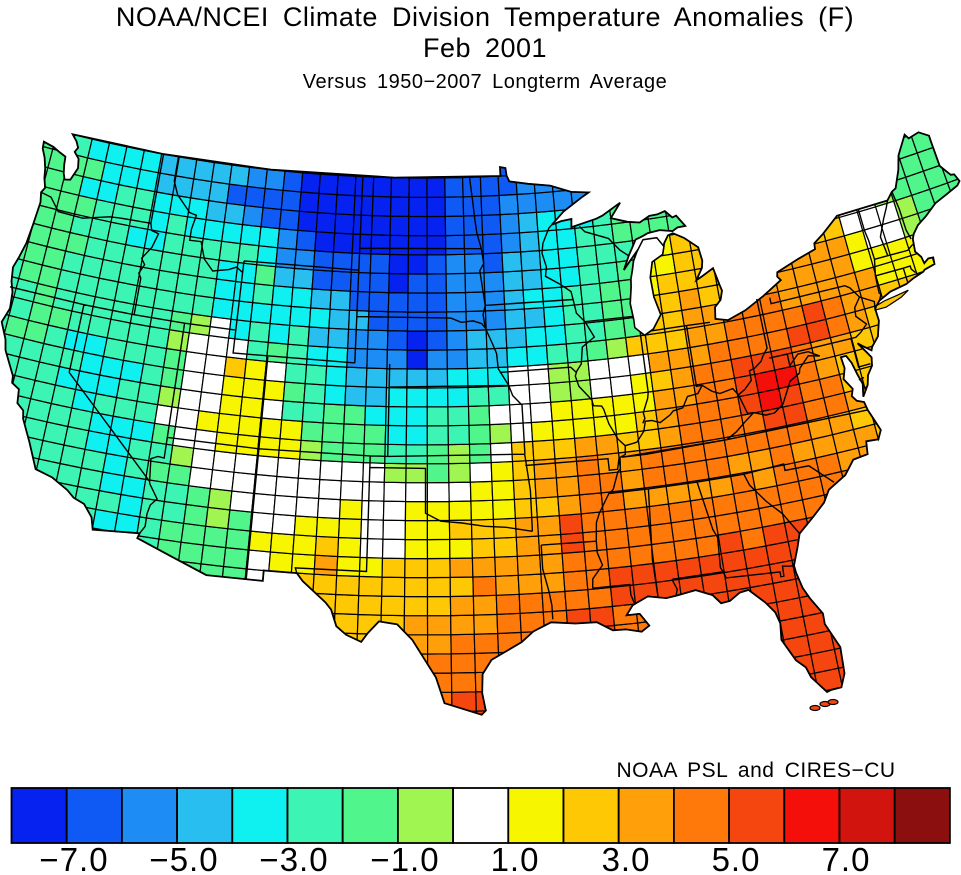 This screenshot has height=875, width=961. What do you see at coordinates (485, 48) in the screenshot?
I see `svg-text: Feb 2001` at bounding box center [485, 48].